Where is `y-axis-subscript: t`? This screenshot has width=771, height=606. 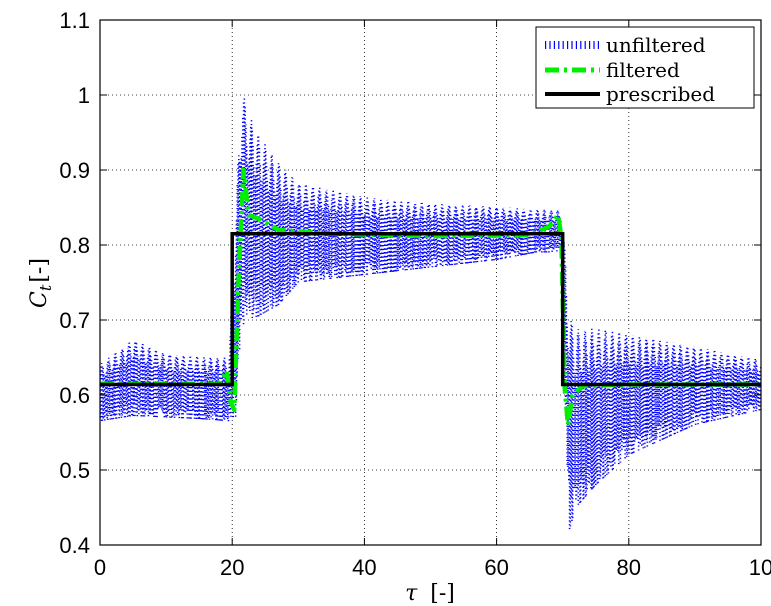 y-axis-subscript: t is located at coordinates (45, 287).